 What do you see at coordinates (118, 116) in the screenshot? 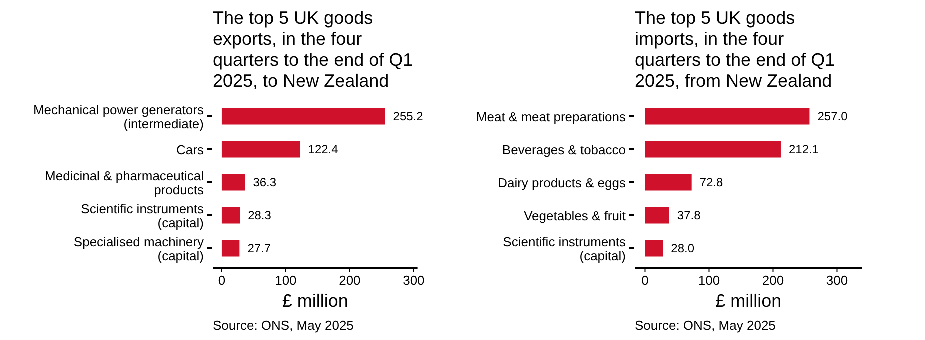
I see `y-tick-label: Mechanical power generators (intermediate)` at bounding box center [118, 116].